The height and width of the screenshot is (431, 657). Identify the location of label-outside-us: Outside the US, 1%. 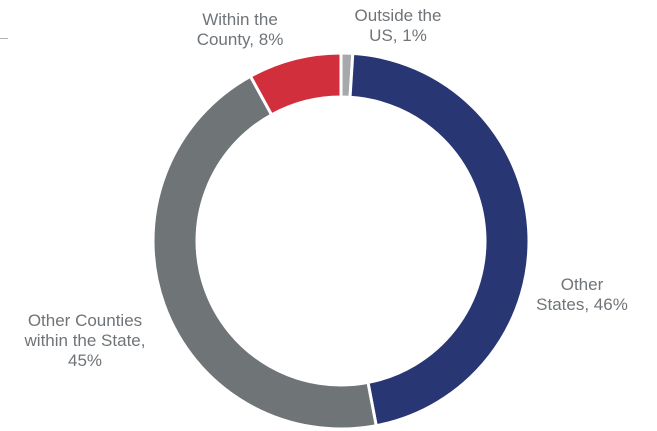
(398, 25).